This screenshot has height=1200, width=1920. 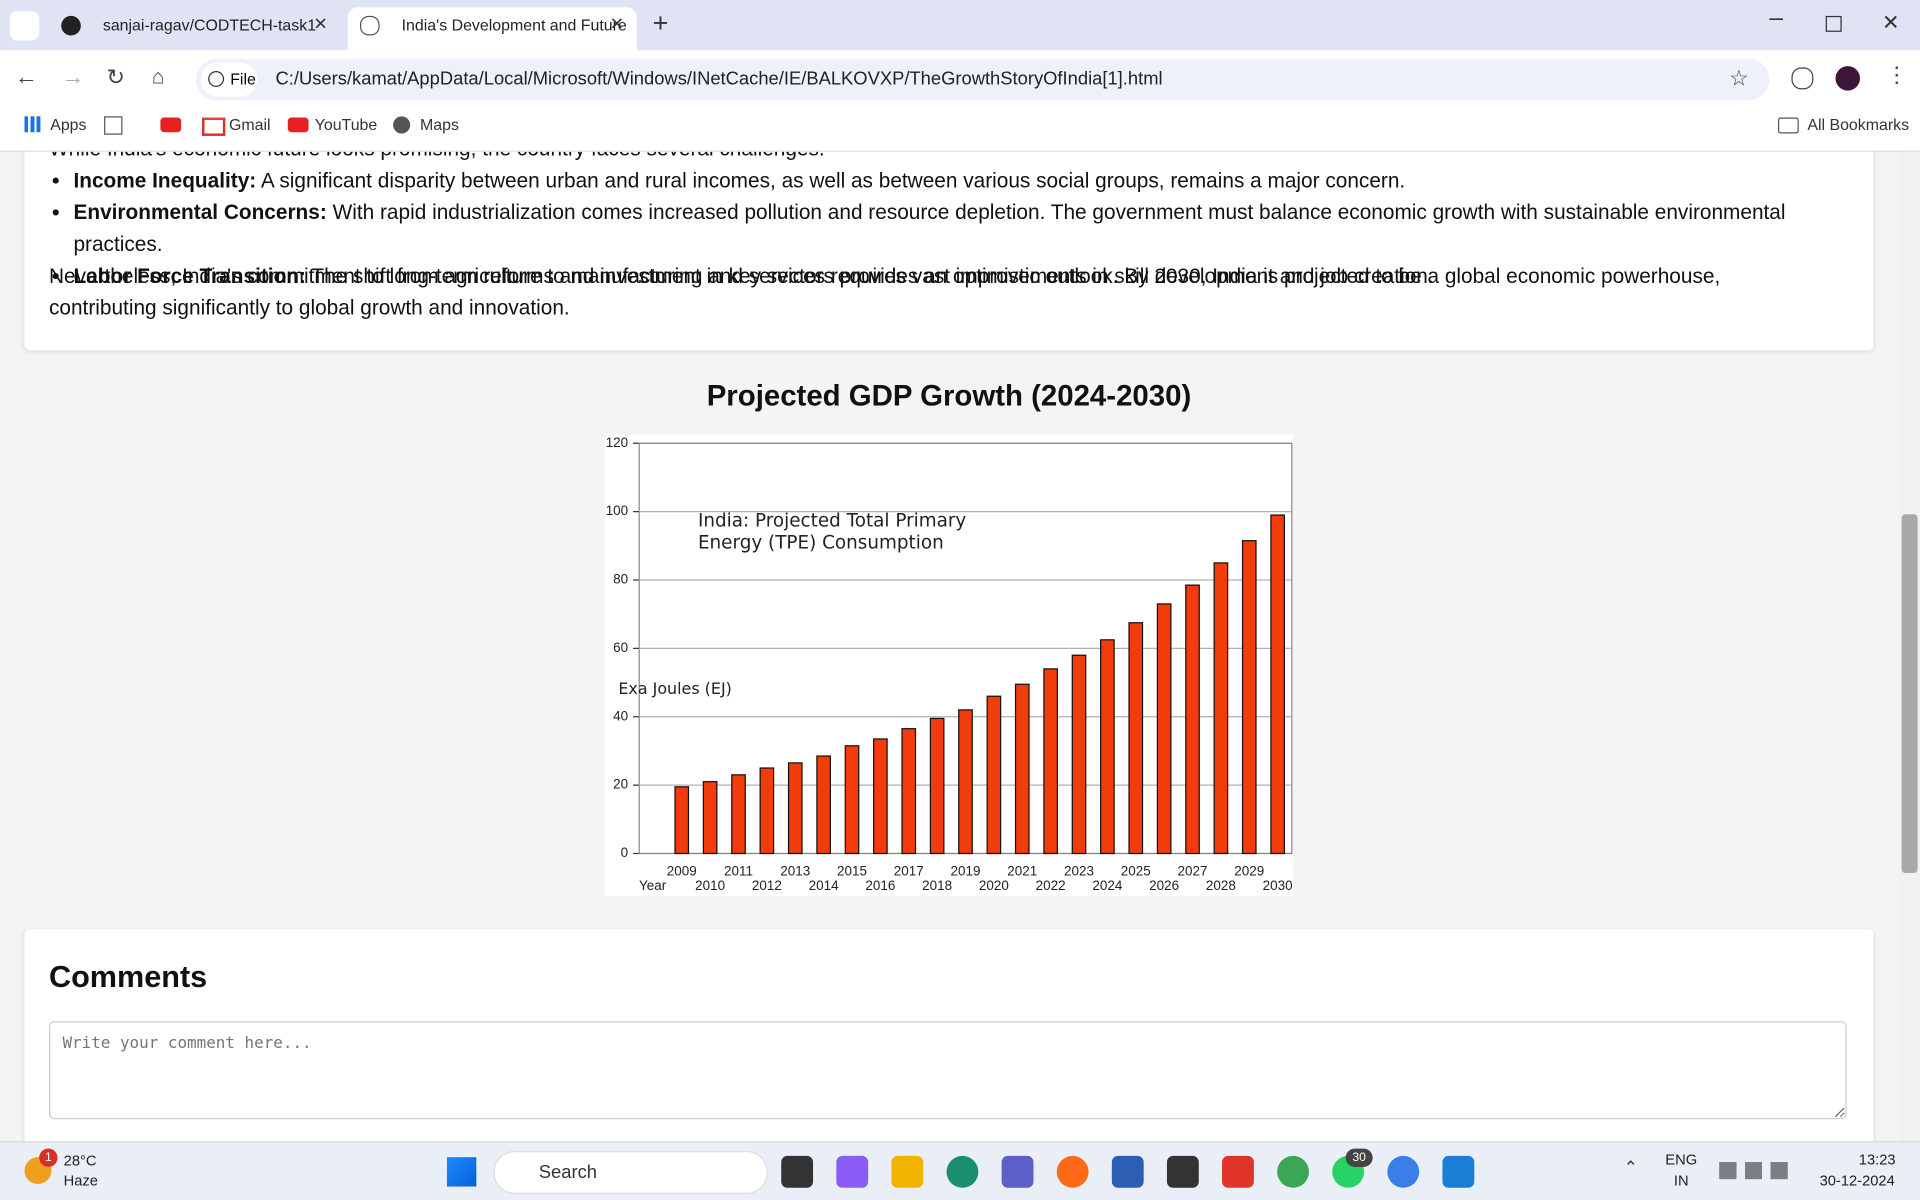 I want to click on globe-icon, so click(x=370, y=25).